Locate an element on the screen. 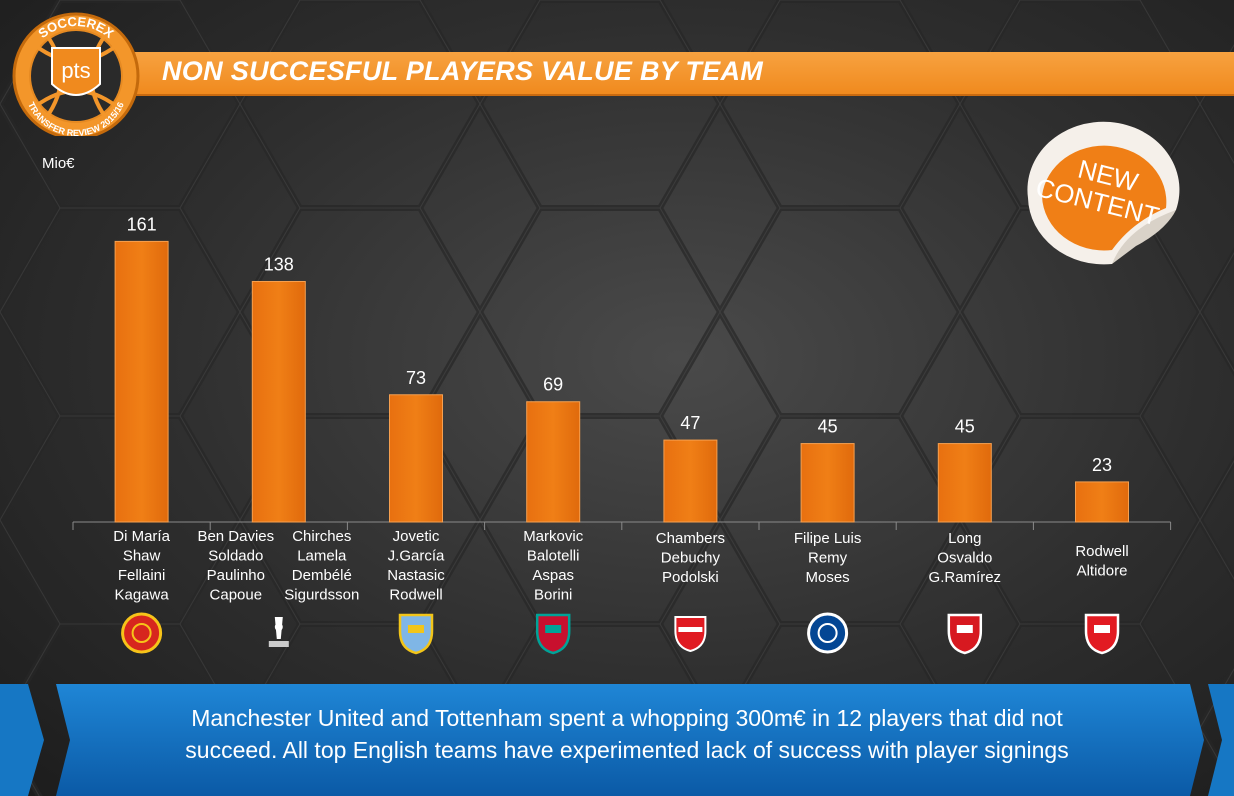 This screenshot has height=796, width=1234. category-label: G.Ramírez is located at coordinates (965, 577).